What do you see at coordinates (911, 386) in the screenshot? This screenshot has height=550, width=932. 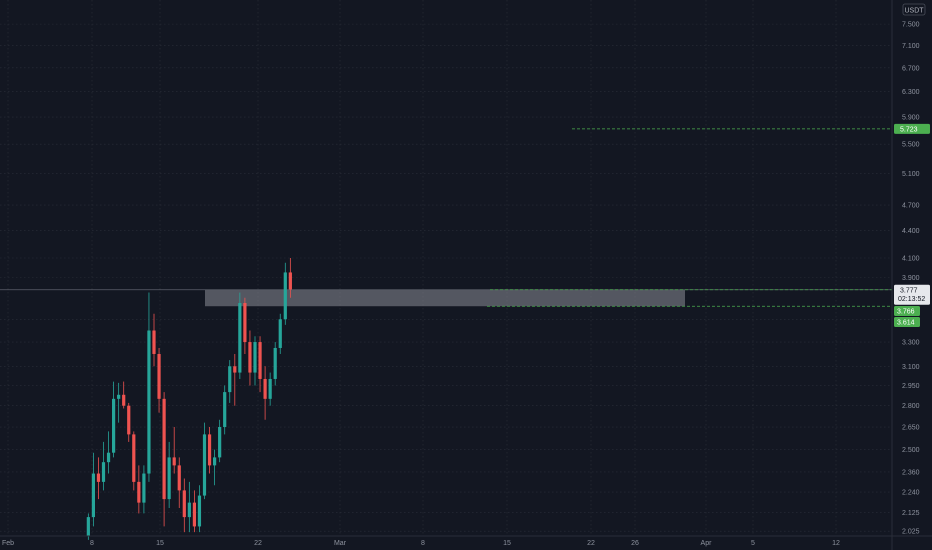 I see `y-tick-label: 2.950` at bounding box center [911, 386].